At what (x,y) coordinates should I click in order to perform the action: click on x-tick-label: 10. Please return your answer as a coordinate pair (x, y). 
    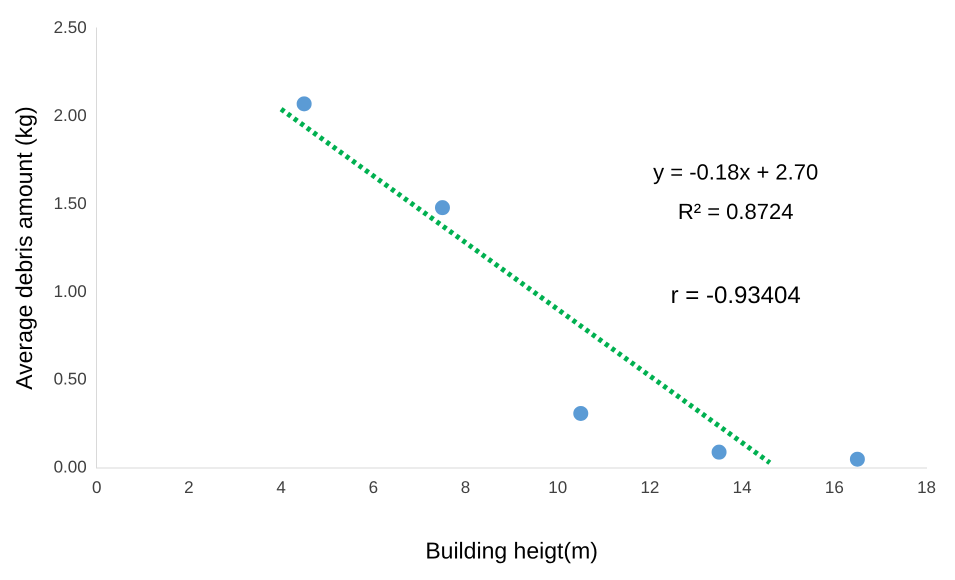
    Looking at the image, I should click on (558, 487).